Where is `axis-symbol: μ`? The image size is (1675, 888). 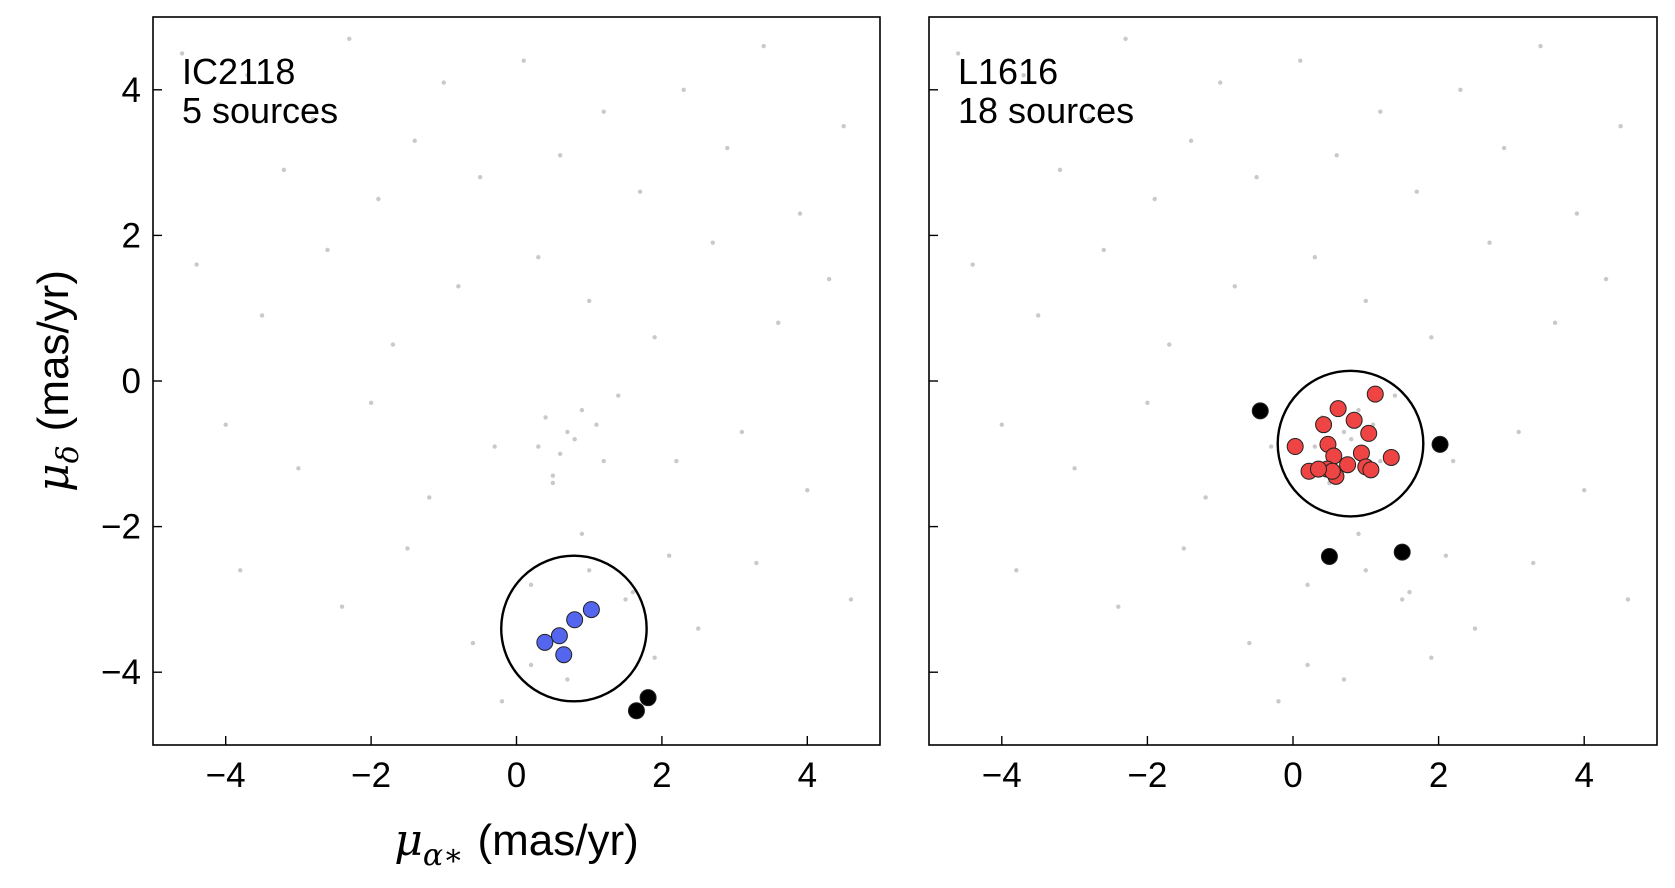
axis-symbol: μ is located at coordinates (408, 840).